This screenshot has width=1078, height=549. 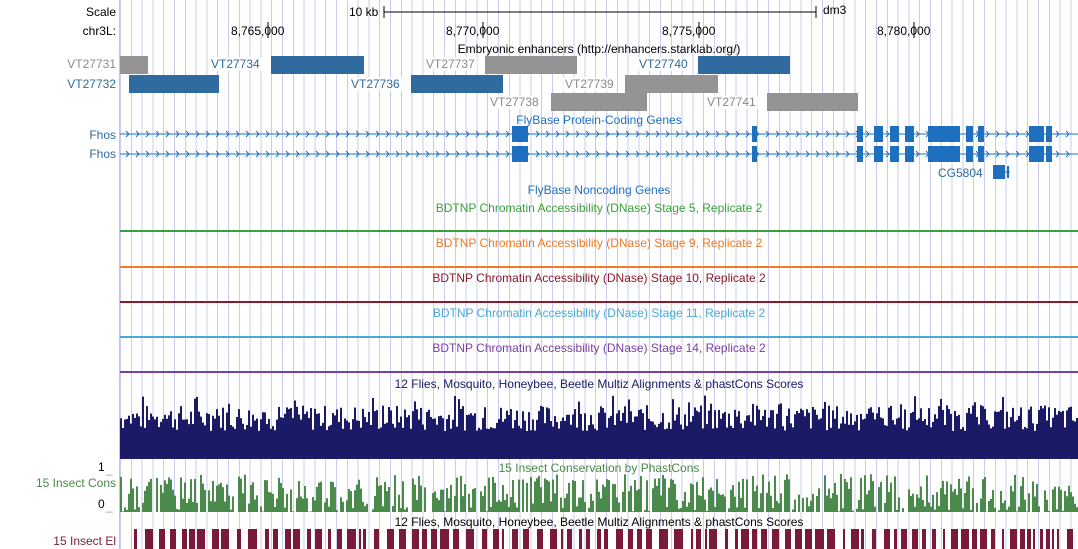 I want to click on enhancer-label: VT27737, so click(x=450, y=64).